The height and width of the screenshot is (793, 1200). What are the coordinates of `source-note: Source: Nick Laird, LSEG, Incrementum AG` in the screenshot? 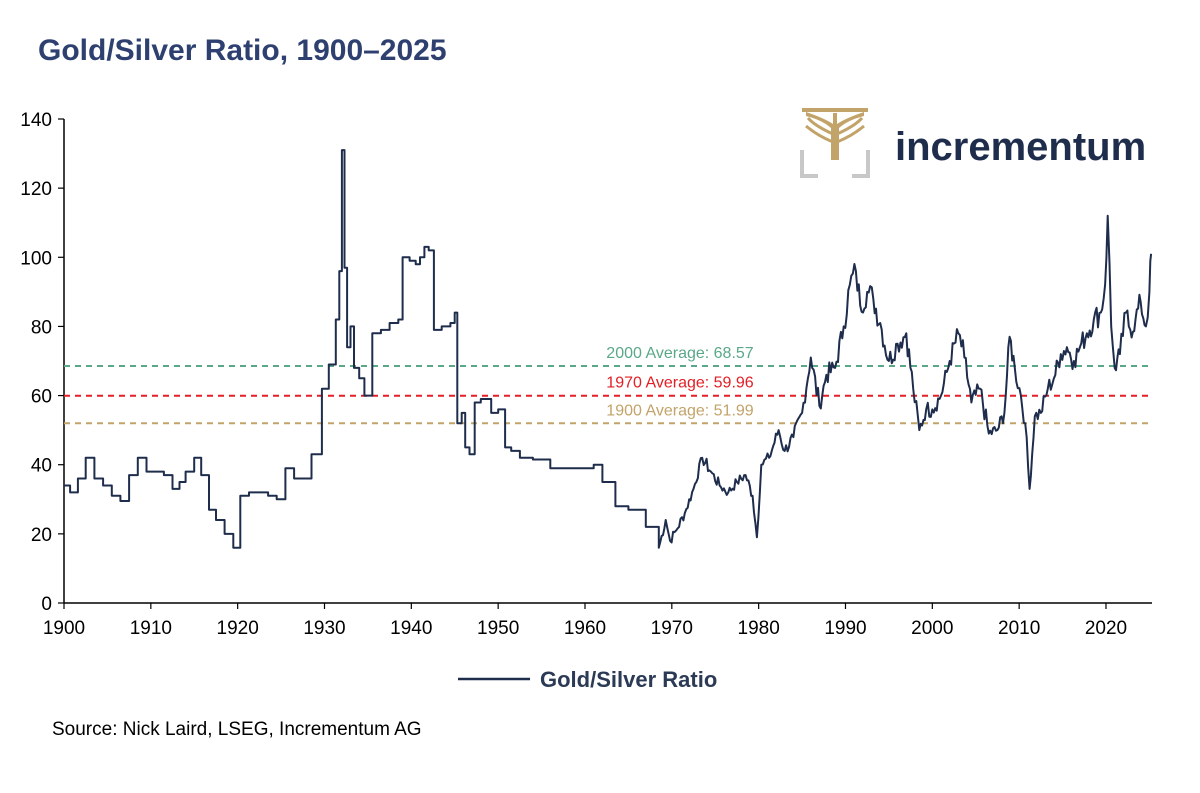 It's located at (237, 729).